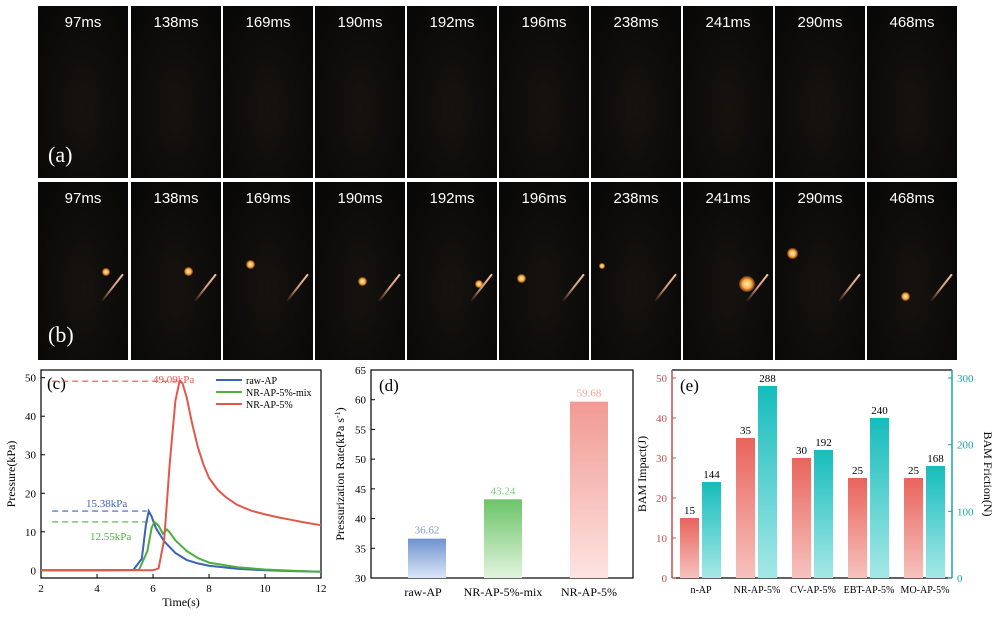 The width and height of the screenshot is (1000, 617). Describe the element at coordinates (745, 508) in the screenshot. I see `bar-impact-NR-AP-5%` at that location.